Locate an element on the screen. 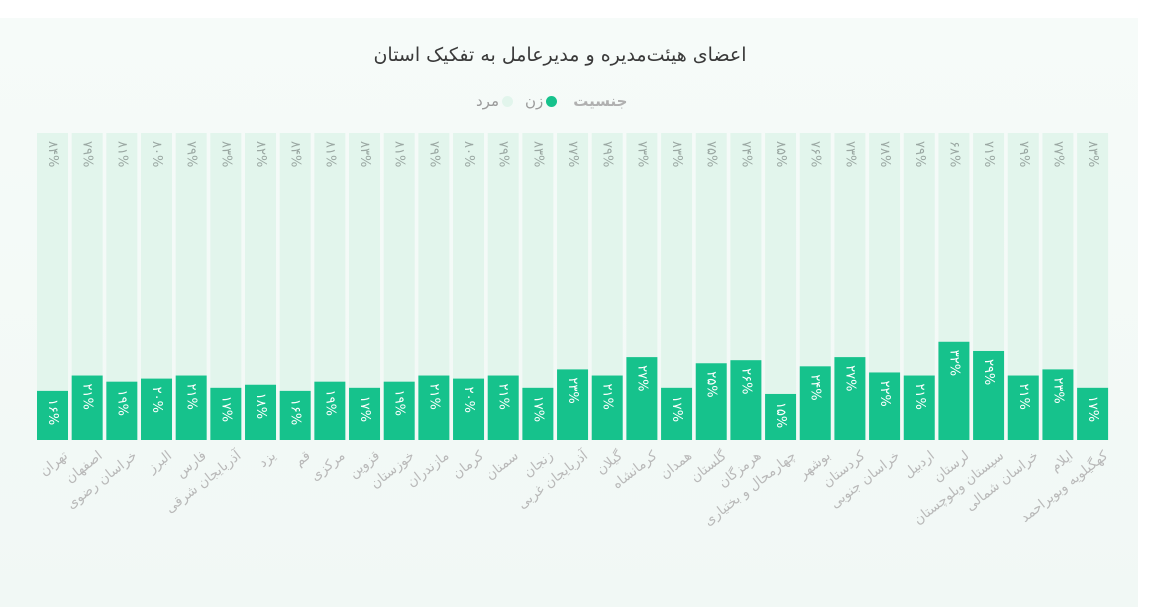  data-label-men: ۸۳% is located at coordinates (537, 154).